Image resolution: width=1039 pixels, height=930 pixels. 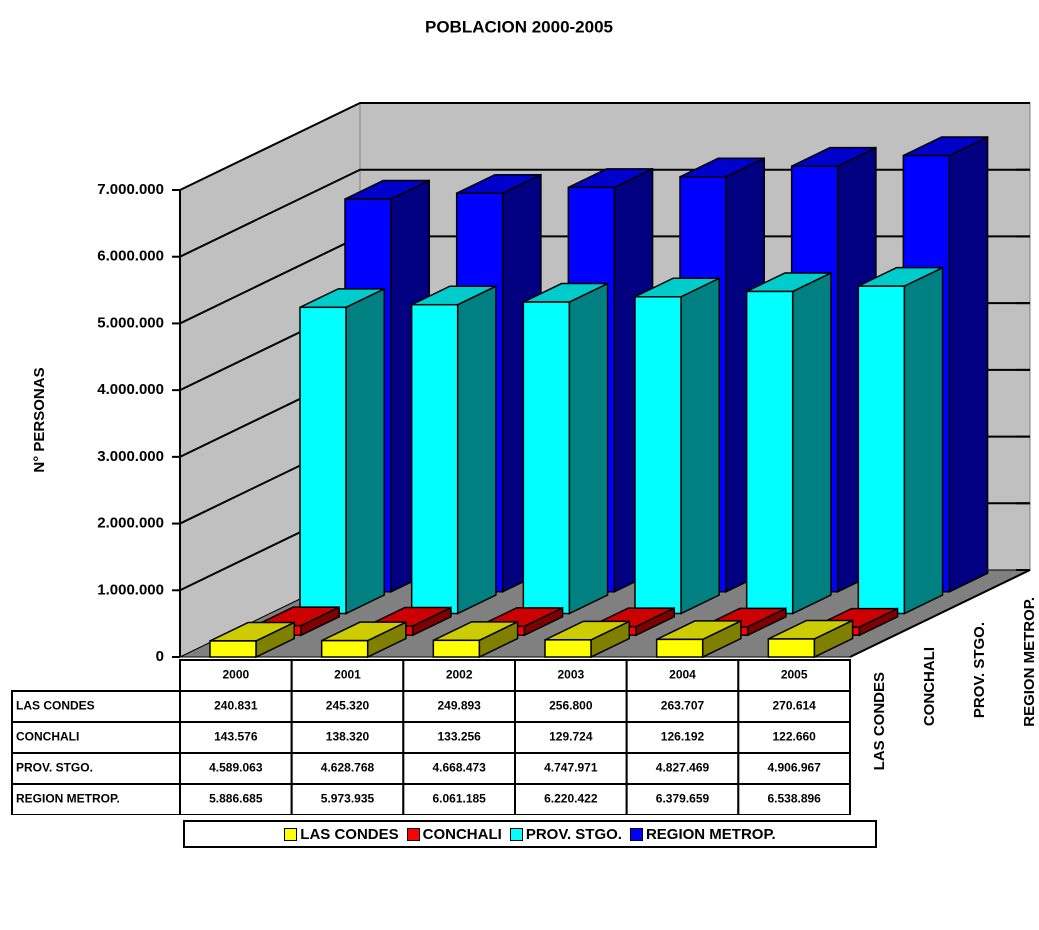 I want to click on table-value: 270.614, so click(x=794, y=706).